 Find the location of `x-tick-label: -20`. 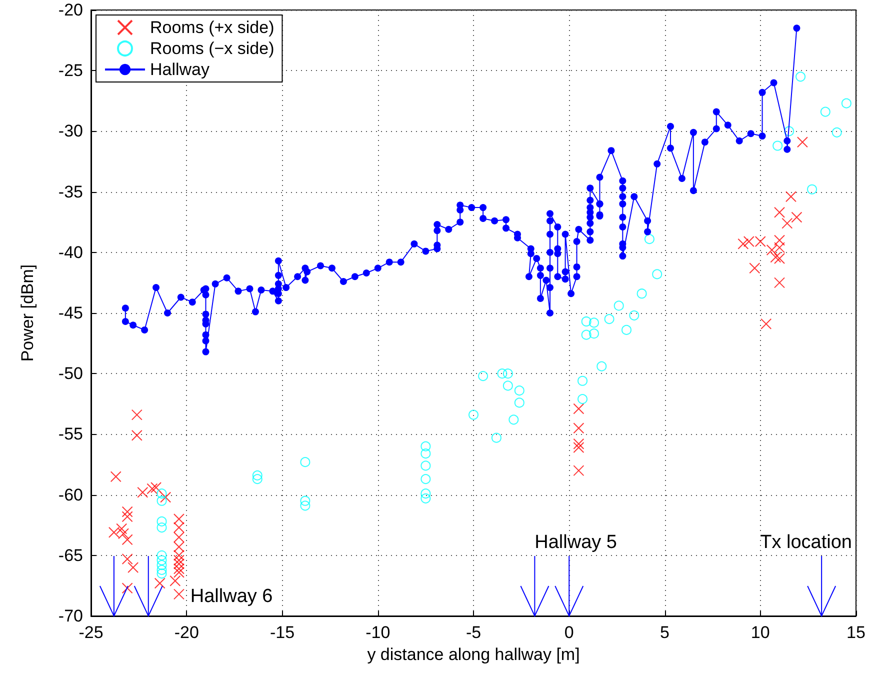

x-tick-label: -20 is located at coordinates (186, 632).